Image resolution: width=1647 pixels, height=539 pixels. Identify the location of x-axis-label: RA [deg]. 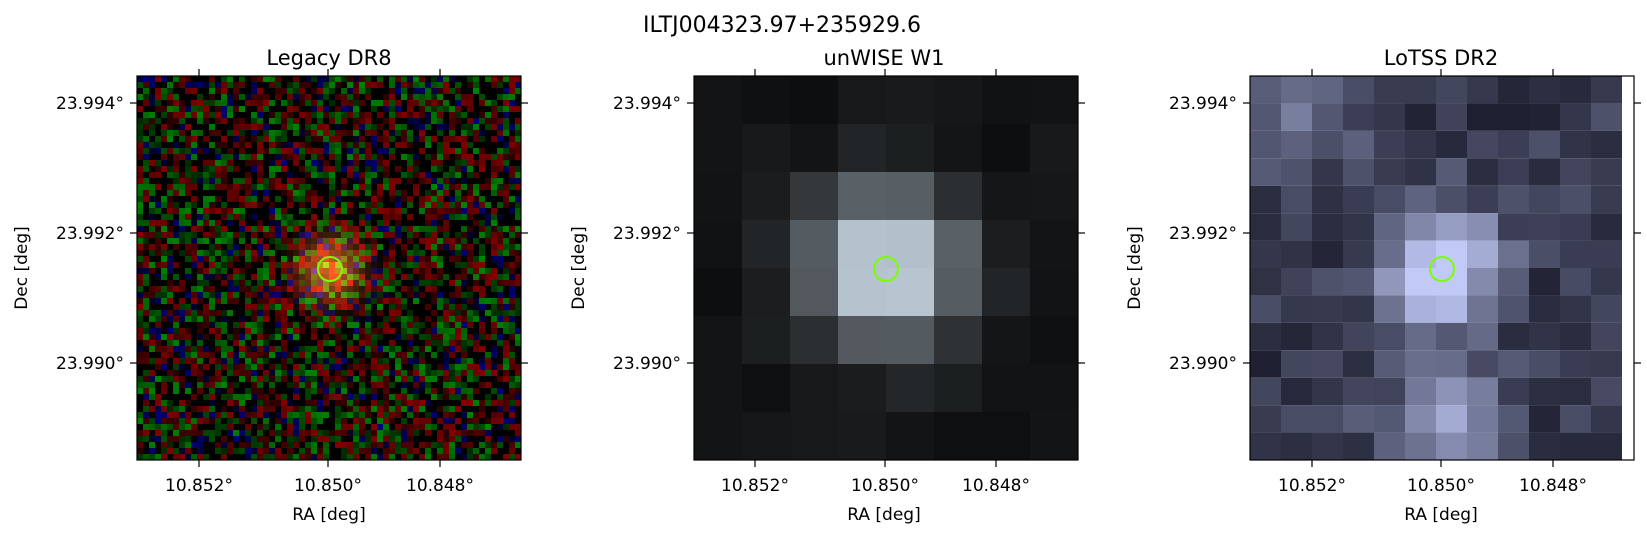
(328, 515).